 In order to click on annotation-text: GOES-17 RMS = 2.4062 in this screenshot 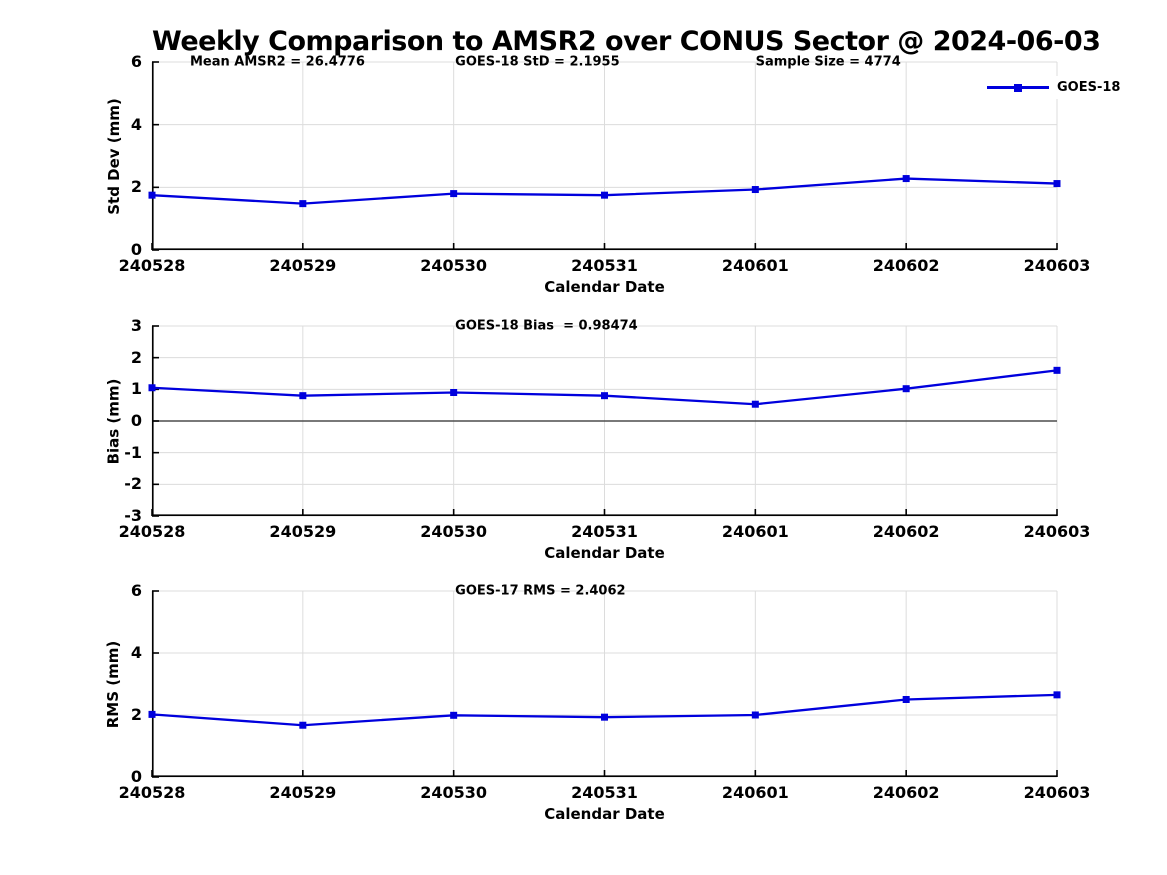, I will do `click(540, 591)`.